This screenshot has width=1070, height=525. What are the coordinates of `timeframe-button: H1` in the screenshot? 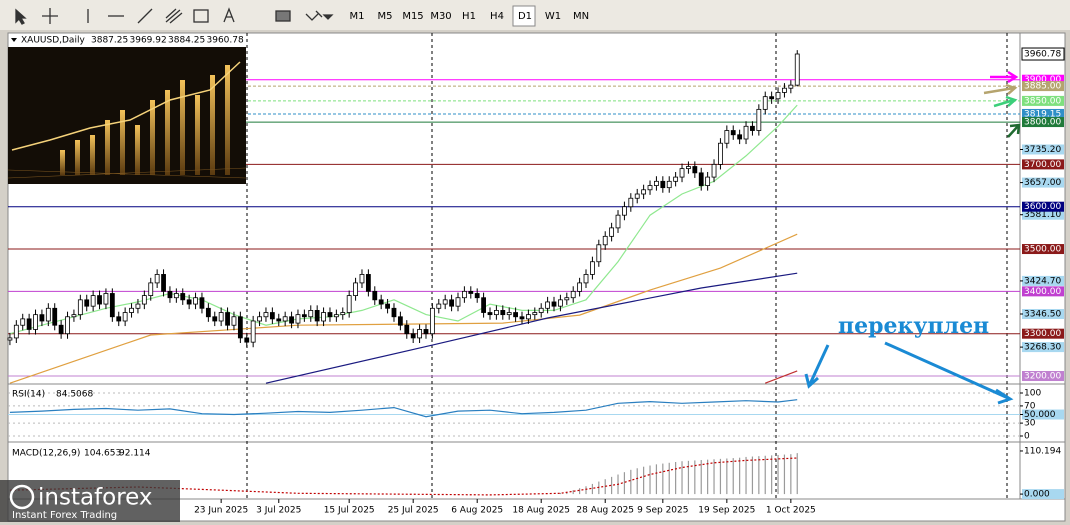 It's located at (469, 16).